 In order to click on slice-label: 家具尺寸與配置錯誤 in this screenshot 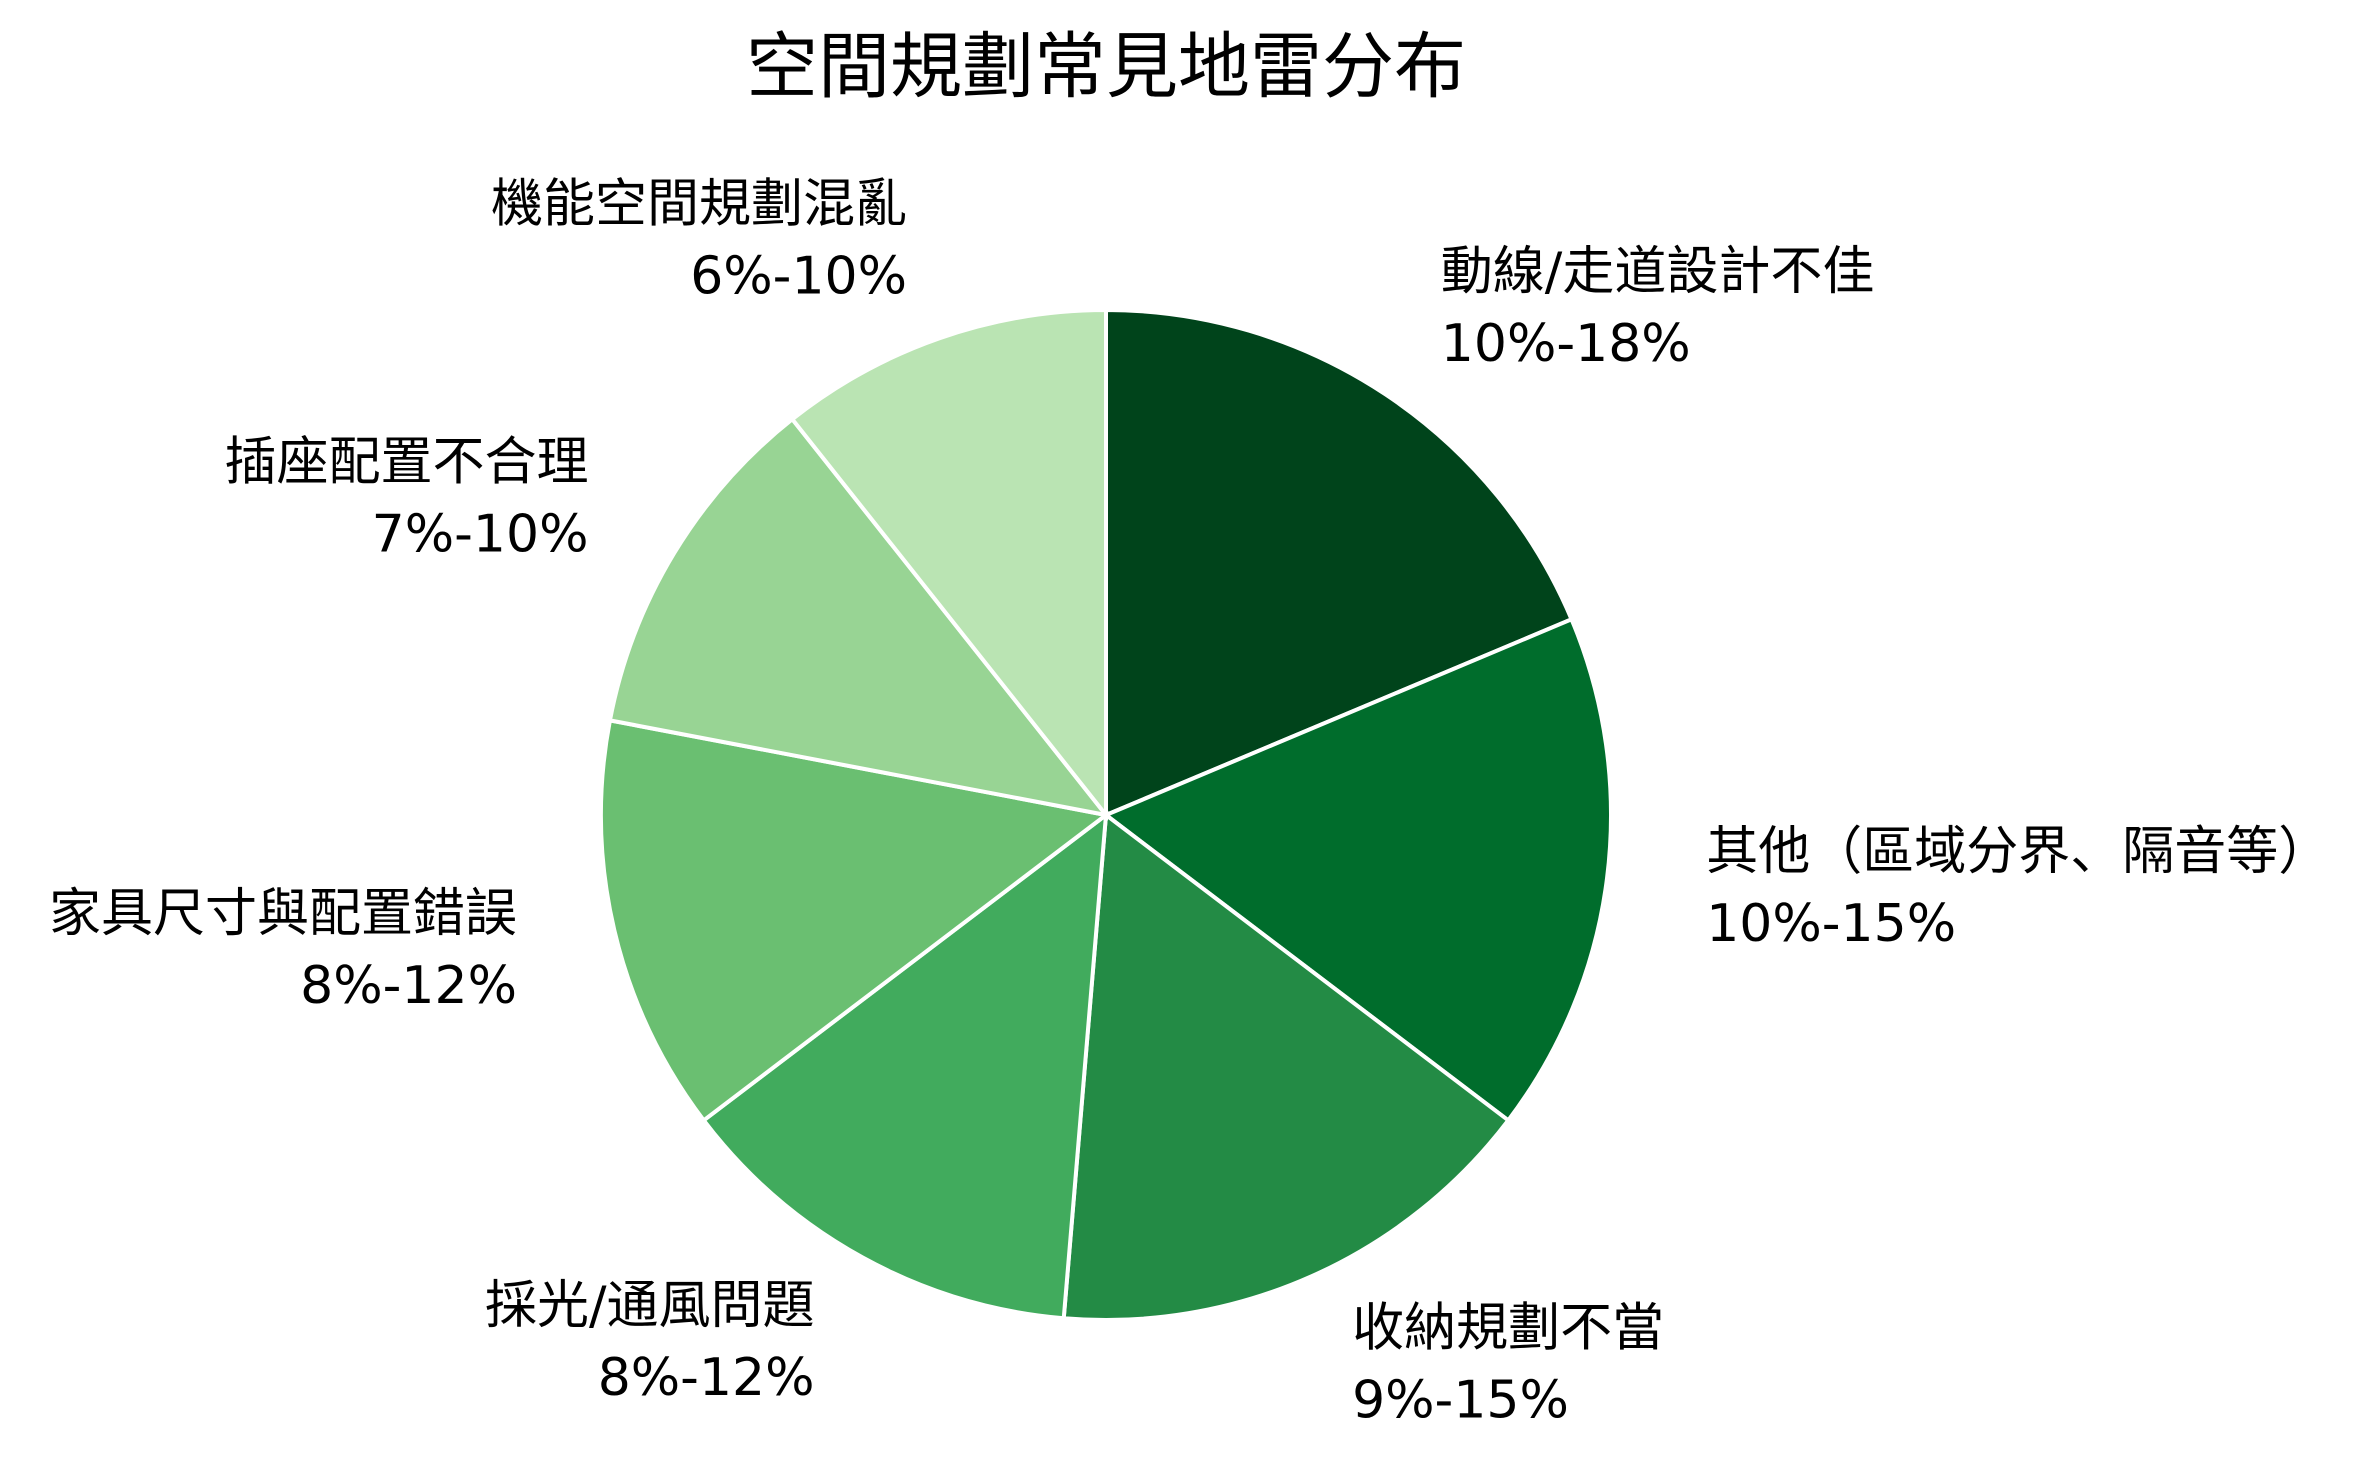, I will do `click(283, 914)`.